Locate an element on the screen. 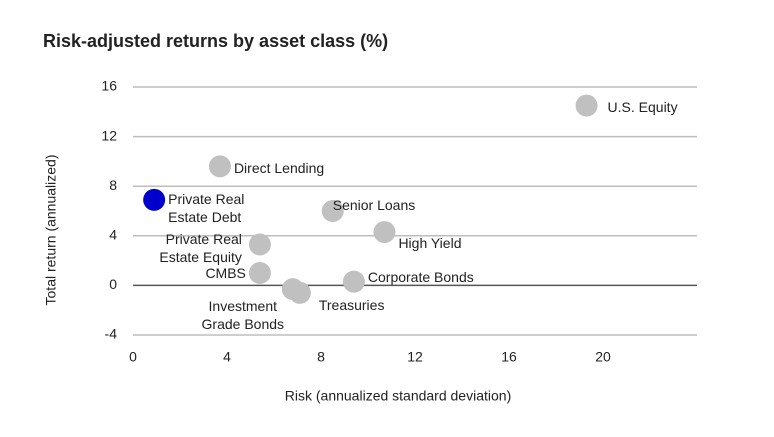 This screenshot has height=437, width=774. point-label: Senior Loans is located at coordinates (374, 205).